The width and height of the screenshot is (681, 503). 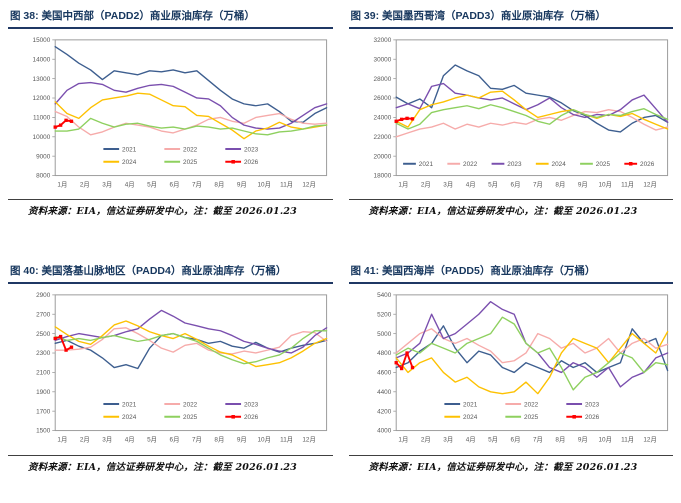 What do you see at coordinates (382, 137) in the screenshot?
I see `y-axis-tick-label: 22000` at bounding box center [382, 137].